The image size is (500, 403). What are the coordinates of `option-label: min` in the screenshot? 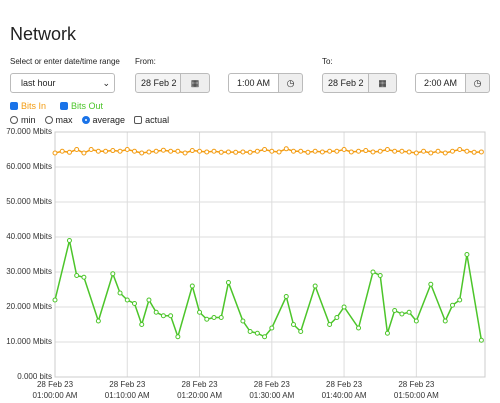 It's located at (28, 120).